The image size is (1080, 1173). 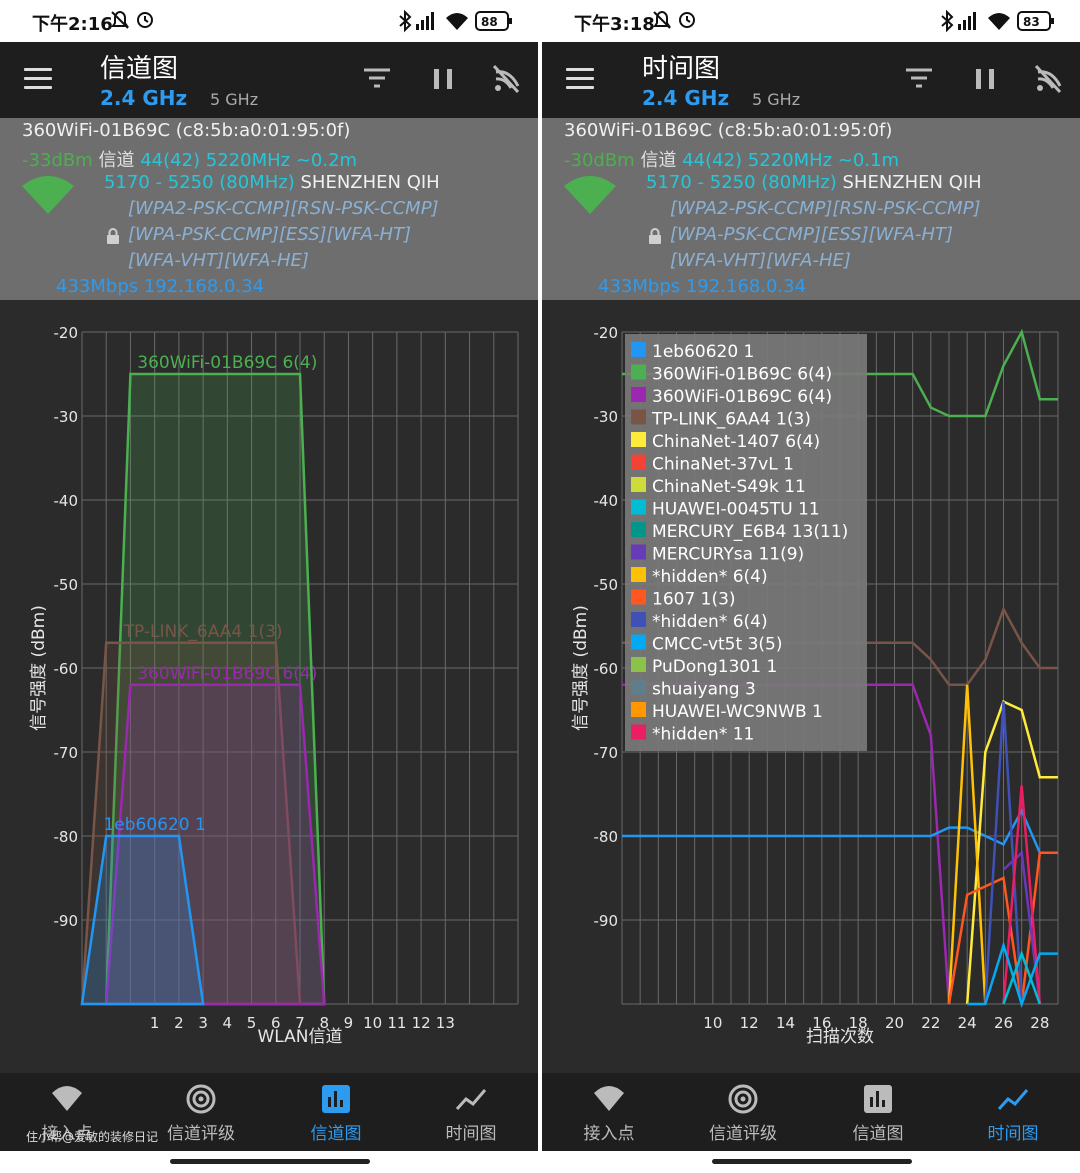 I want to click on legend-entry: PuDong1301 1, so click(x=714, y=667).